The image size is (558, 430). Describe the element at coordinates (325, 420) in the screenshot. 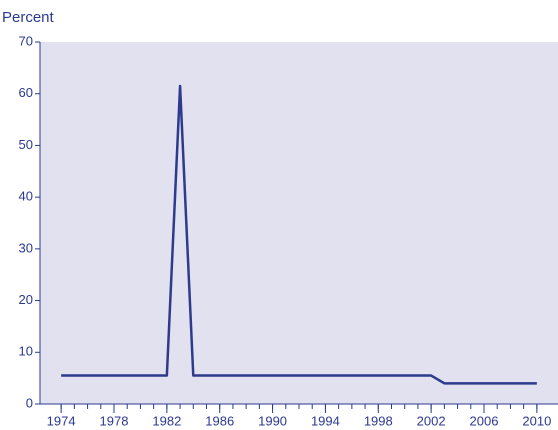

I see `x-tick-label: 1994` at that location.